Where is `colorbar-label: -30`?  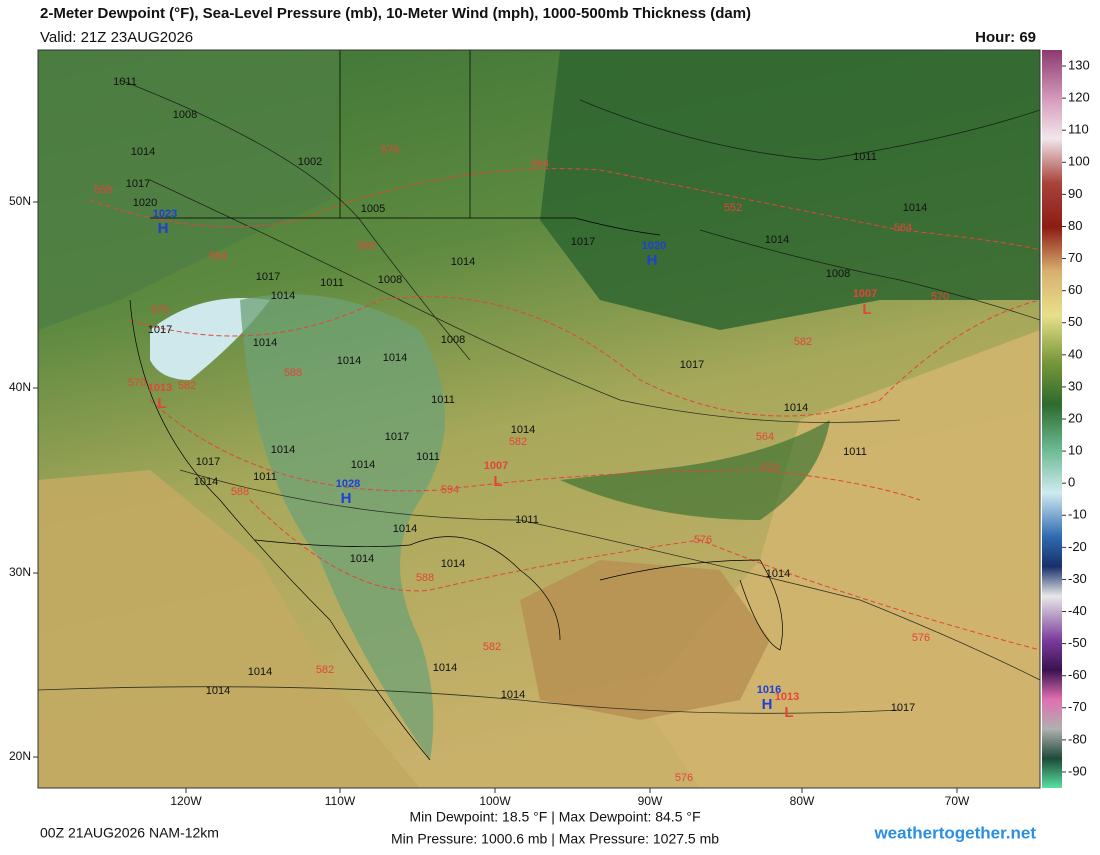
colorbar-label: -30 is located at coordinates (1077, 578).